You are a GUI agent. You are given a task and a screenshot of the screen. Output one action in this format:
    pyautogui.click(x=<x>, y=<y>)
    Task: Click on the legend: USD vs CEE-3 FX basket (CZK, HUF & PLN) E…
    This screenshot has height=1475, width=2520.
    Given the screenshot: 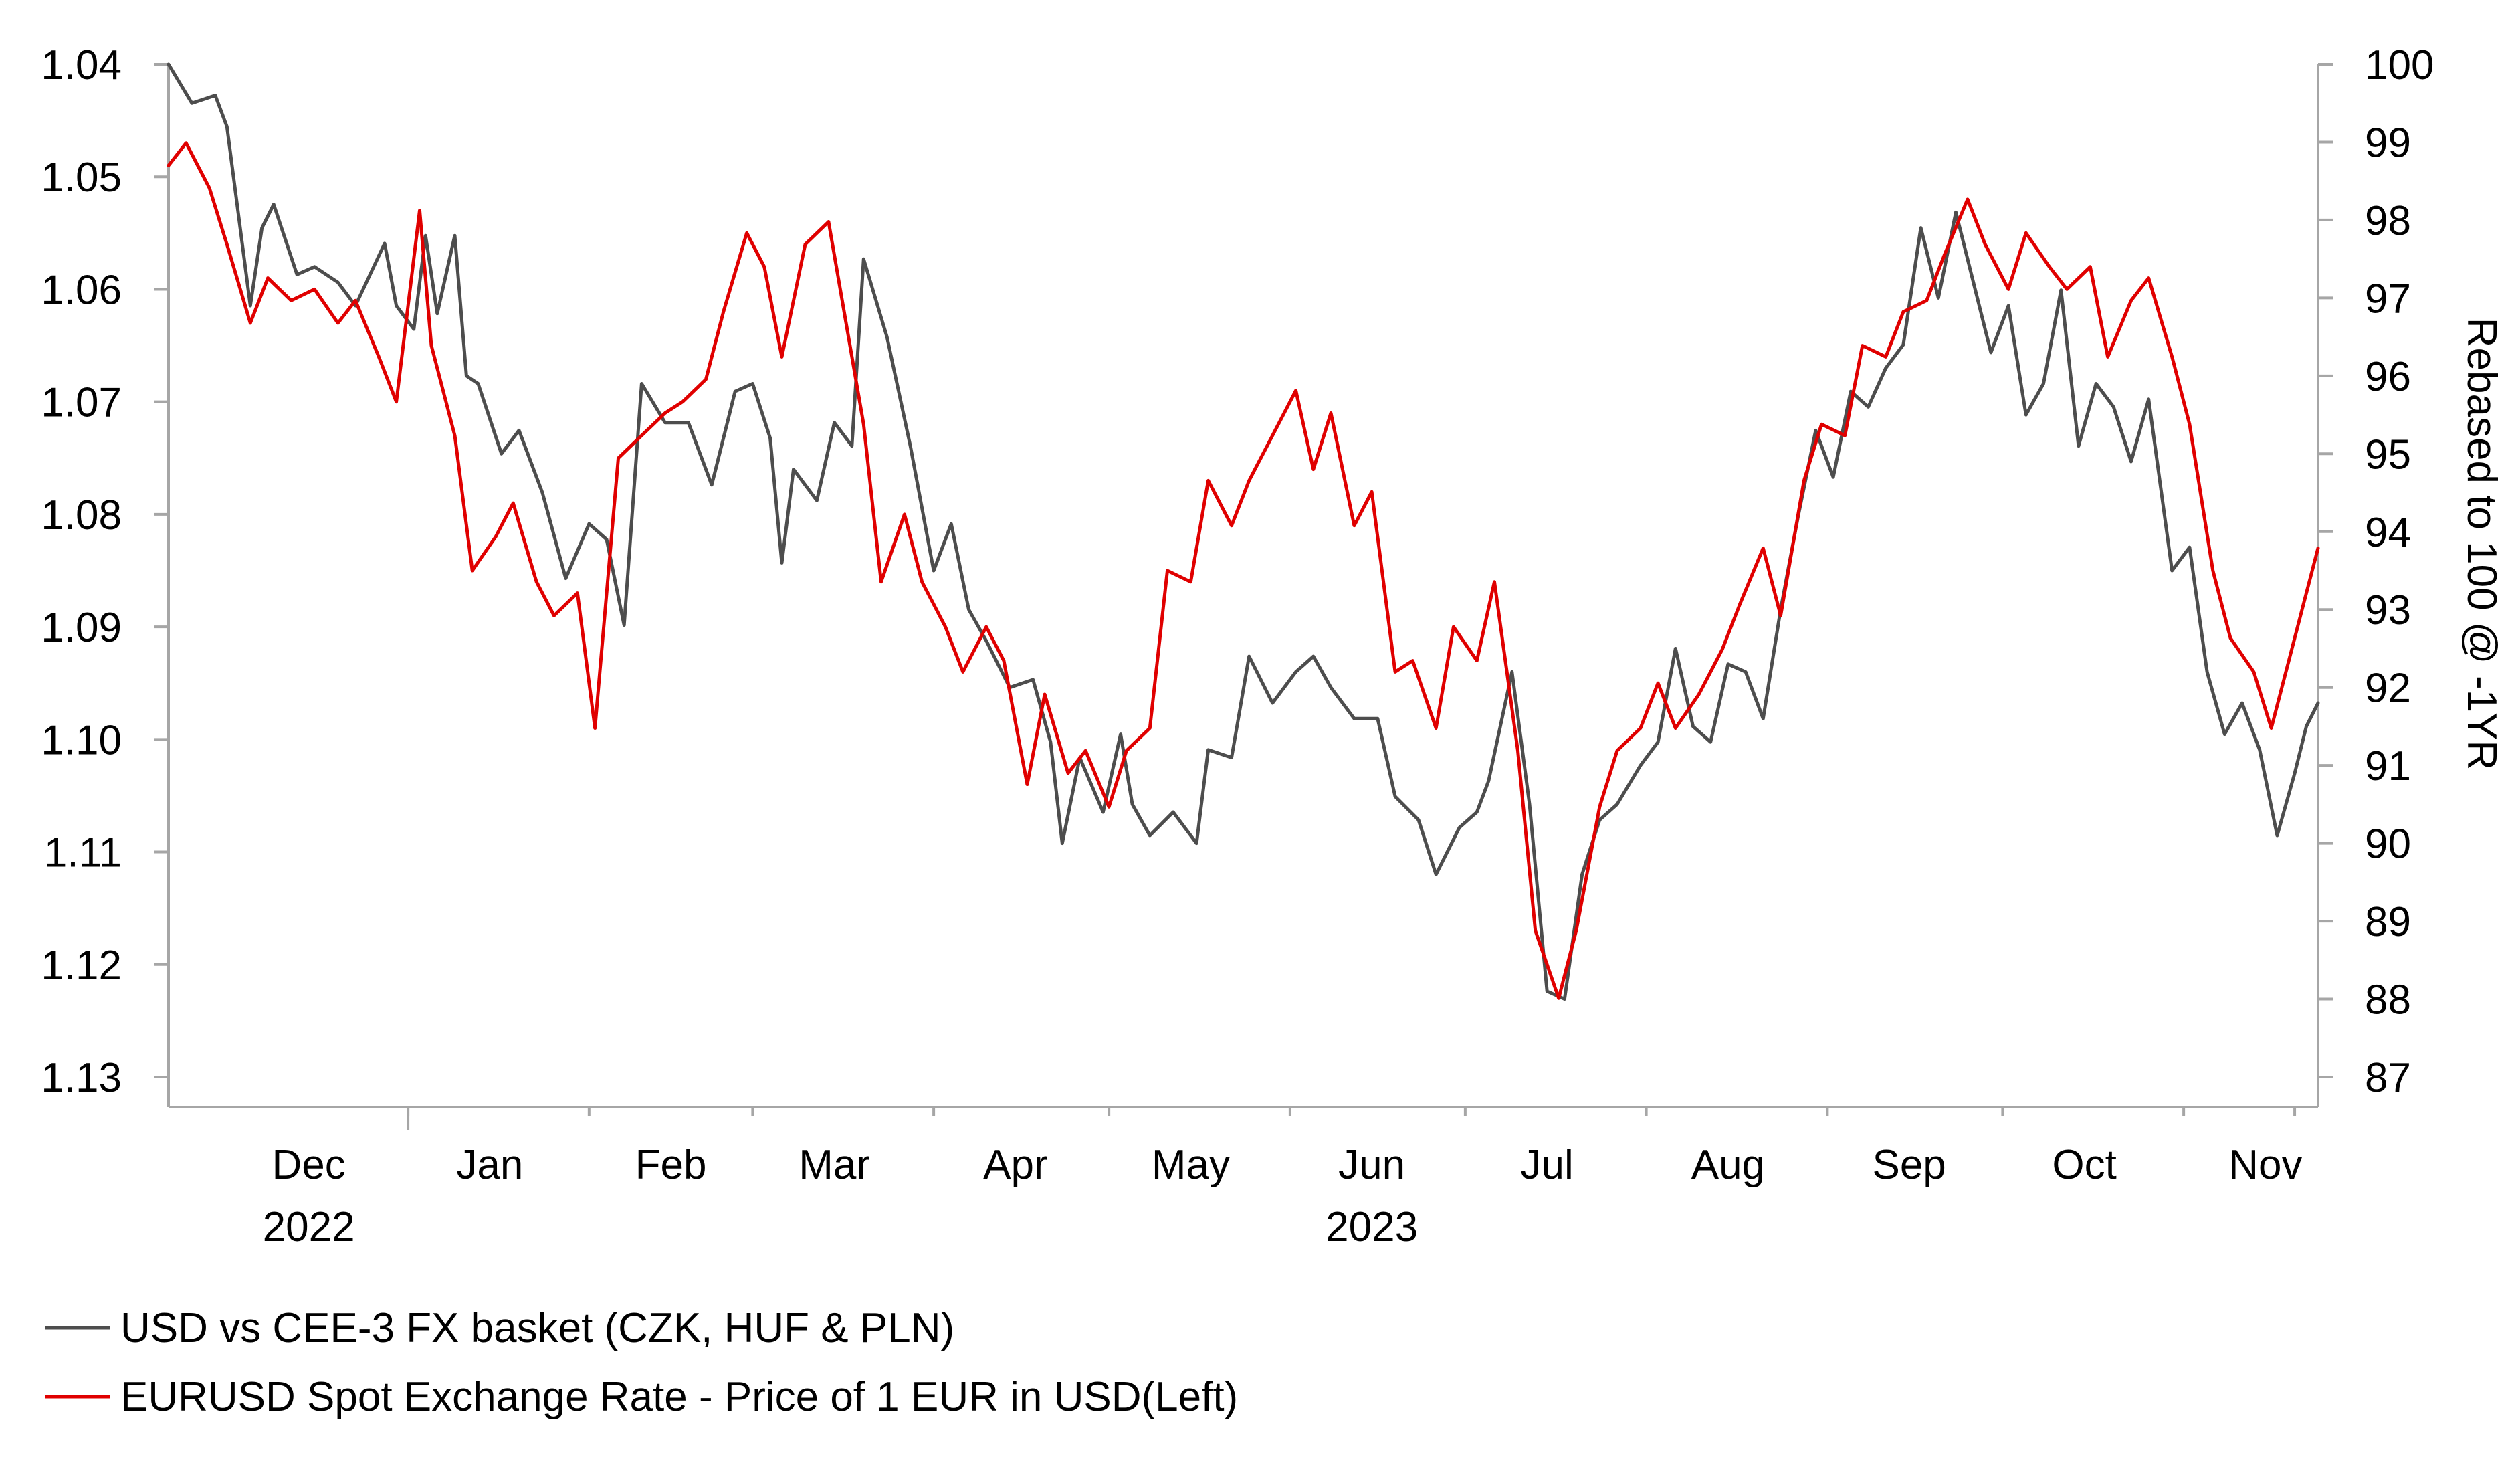 What is the action you would take?
    pyautogui.click(x=641, y=1362)
    